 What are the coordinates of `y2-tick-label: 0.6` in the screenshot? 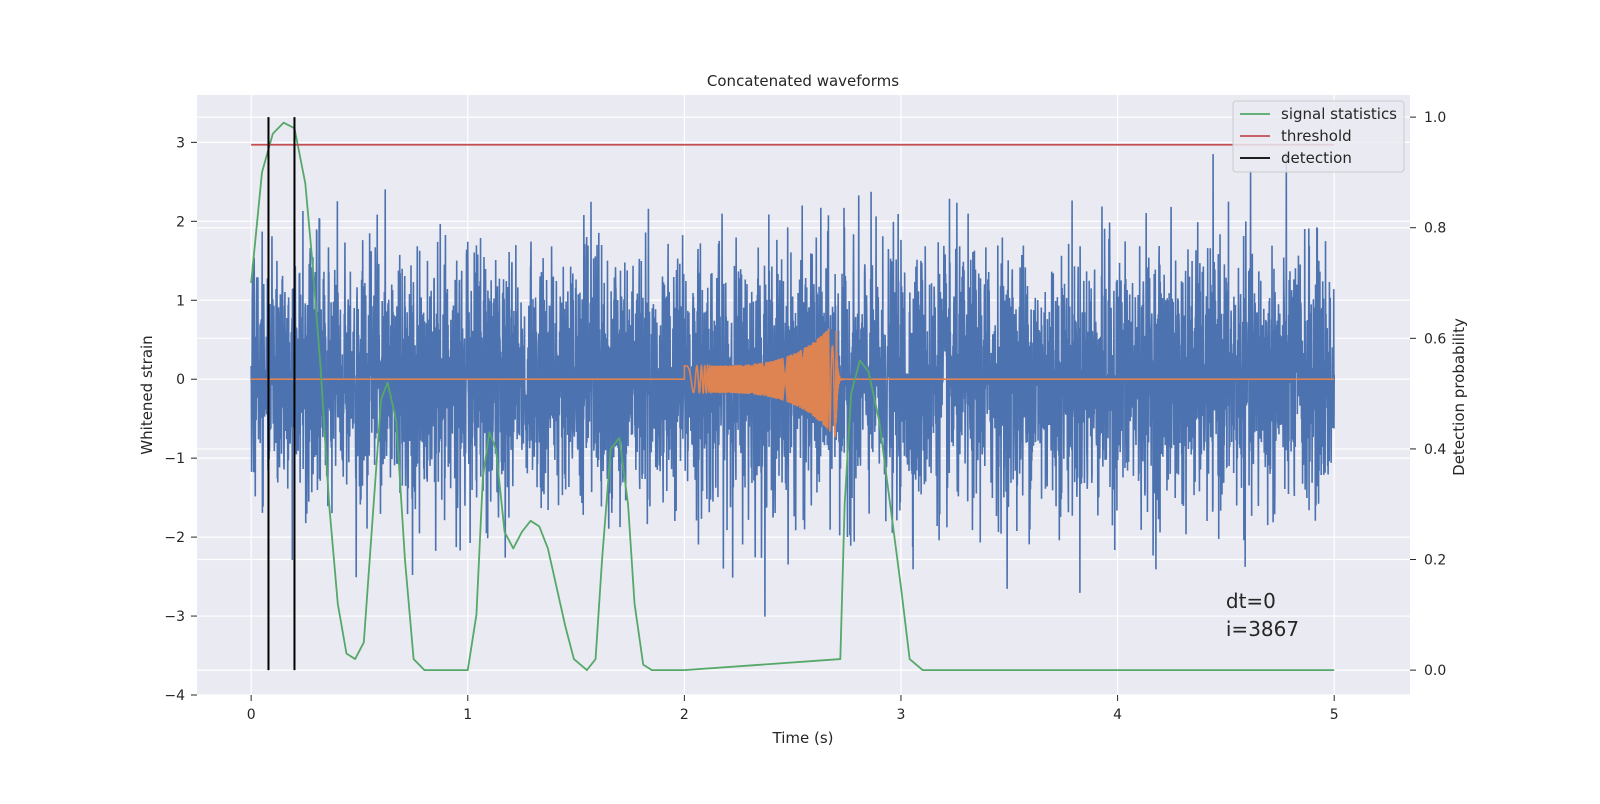 It's located at (1435, 339).